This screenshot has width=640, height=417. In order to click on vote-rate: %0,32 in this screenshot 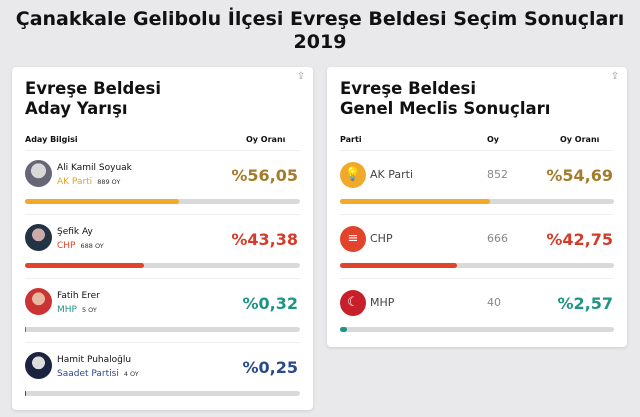, I will do `click(270, 303)`.